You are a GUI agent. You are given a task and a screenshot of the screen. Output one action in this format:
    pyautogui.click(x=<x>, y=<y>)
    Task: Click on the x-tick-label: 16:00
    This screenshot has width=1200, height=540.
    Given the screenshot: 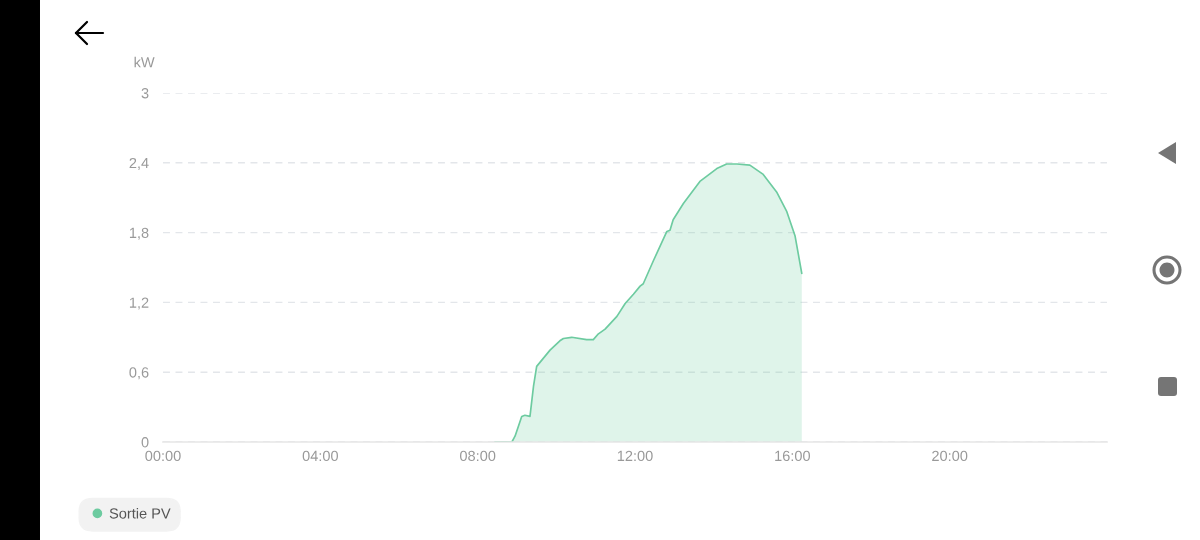 What is the action you would take?
    pyautogui.click(x=793, y=456)
    